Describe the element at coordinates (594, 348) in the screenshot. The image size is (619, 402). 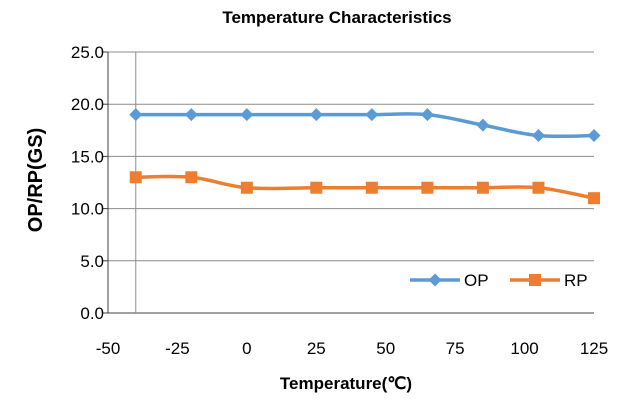
I see `x-tick-label: 125` at that location.